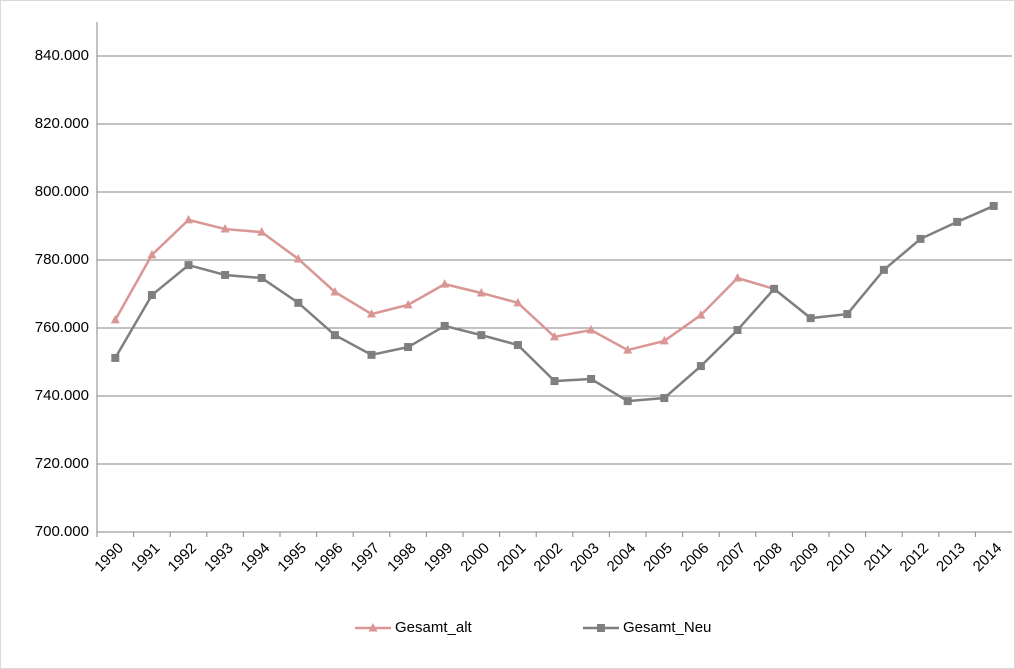 This screenshot has width=1015, height=669. What do you see at coordinates (62, 395) in the screenshot?
I see `y-tick-label: 740.000` at bounding box center [62, 395].